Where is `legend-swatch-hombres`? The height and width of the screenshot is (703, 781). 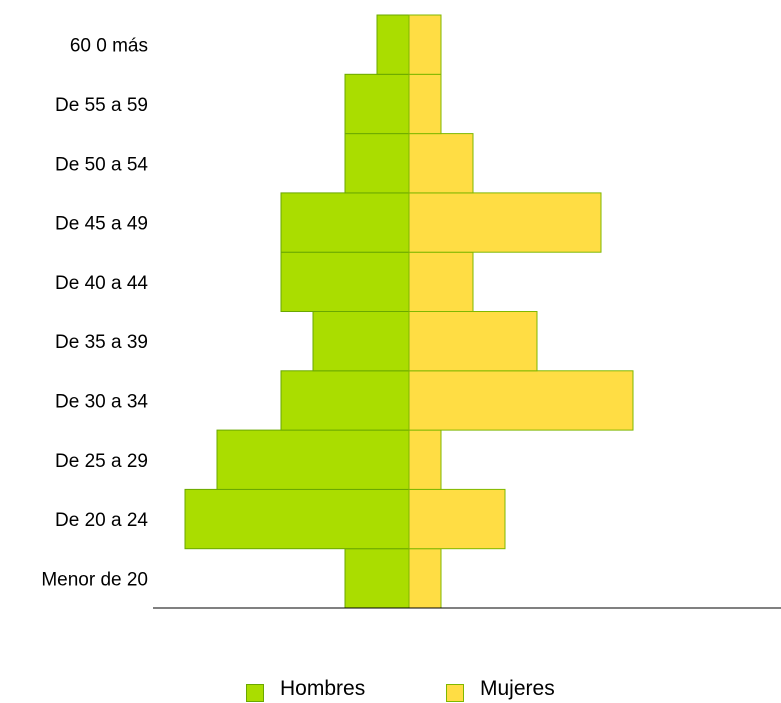
legend-swatch-hombres is located at coordinates (255, 693).